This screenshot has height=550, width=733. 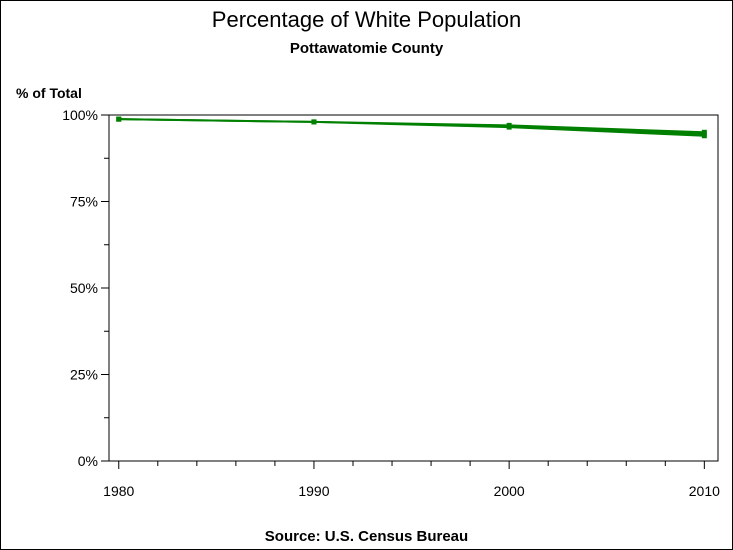 I want to click on x-tick-label: 1980, so click(x=118, y=491).